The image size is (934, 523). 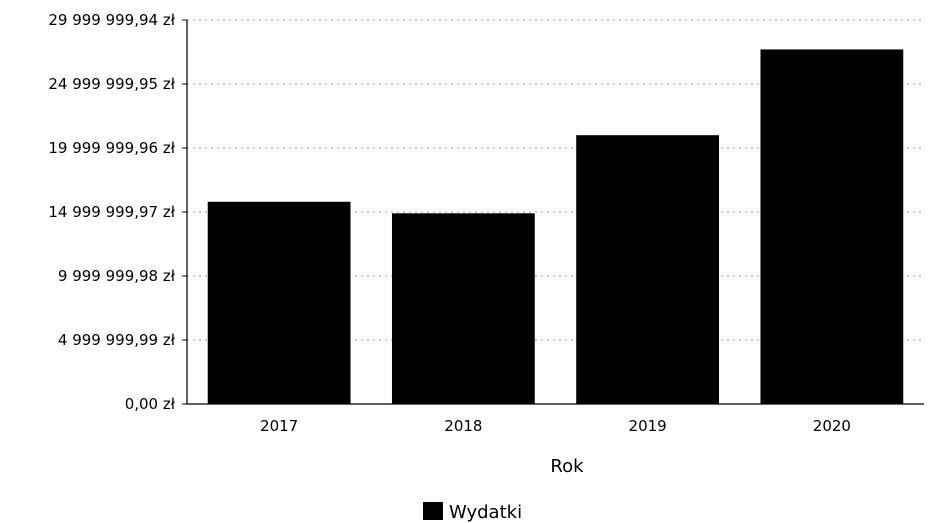 I want to click on bar-2017, so click(x=279, y=302).